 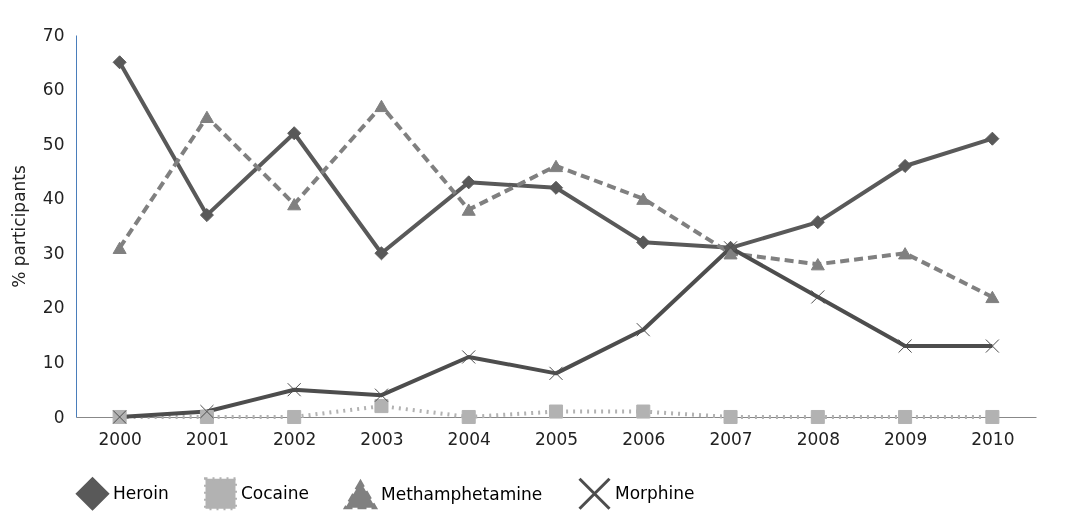 I want to click on y-tick-label: 30, so click(x=53, y=252).